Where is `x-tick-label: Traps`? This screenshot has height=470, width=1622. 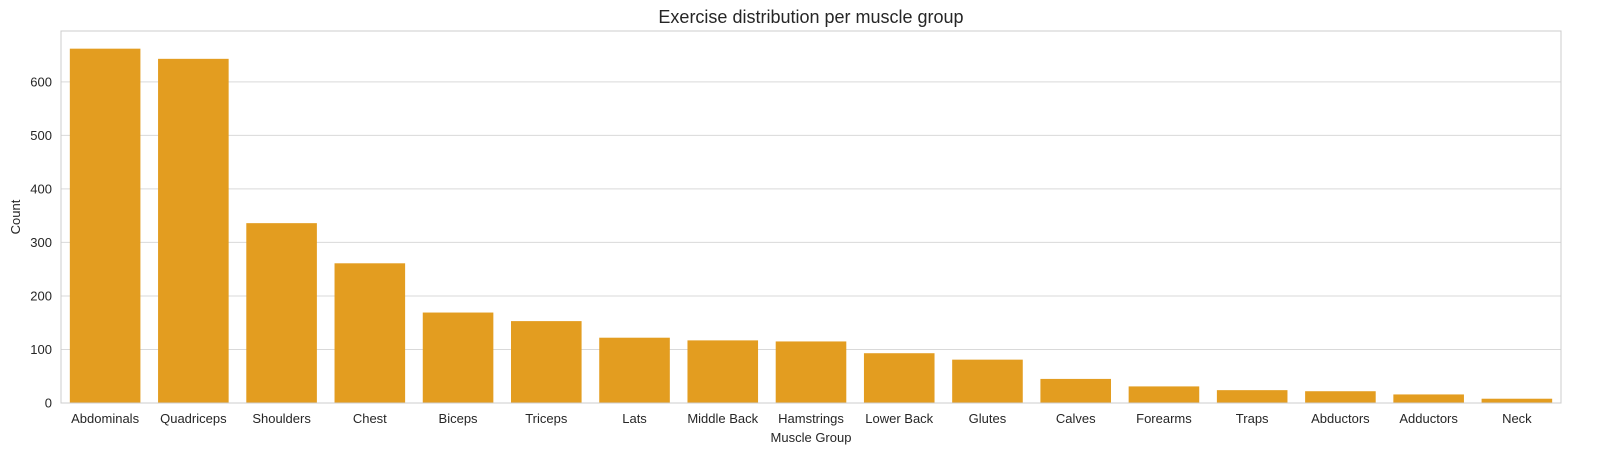
x-tick-label: Traps is located at coordinates (1252, 418).